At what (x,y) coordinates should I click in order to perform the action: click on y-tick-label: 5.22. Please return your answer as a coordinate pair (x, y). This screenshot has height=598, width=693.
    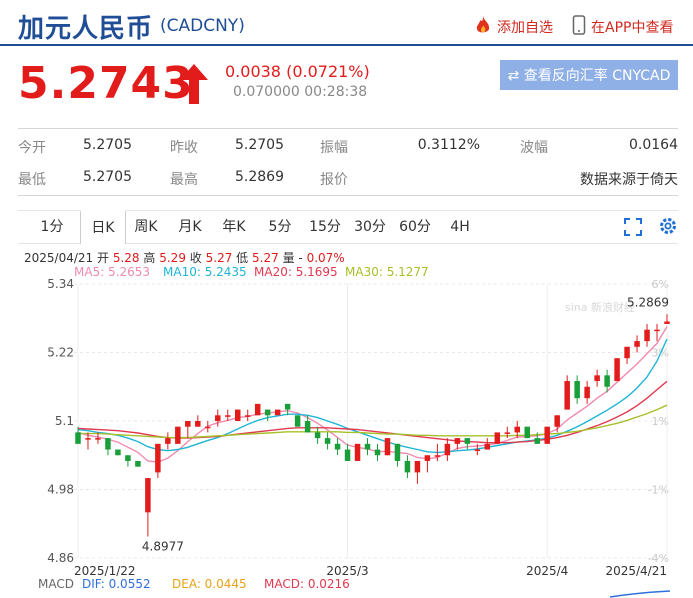
    Looking at the image, I should click on (60, 353).